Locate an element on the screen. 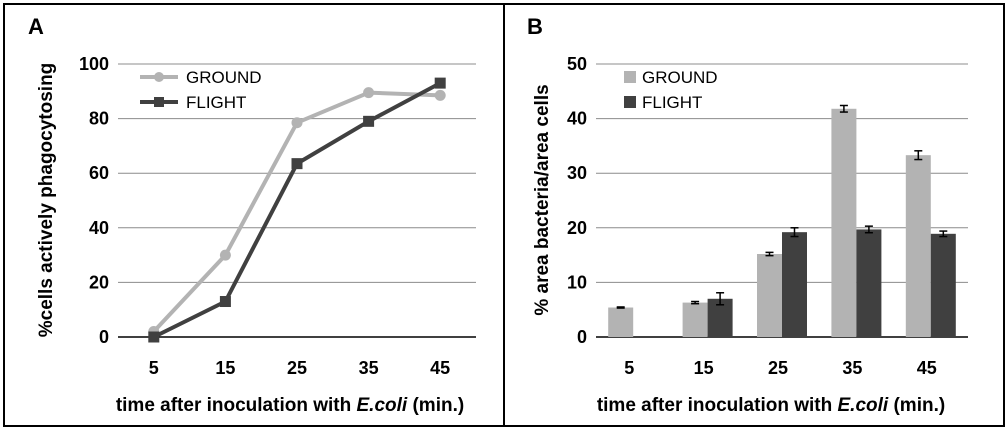 The width and height of the screenshot is (1008, 432). panel-a-x-title-suffix: (min.) is located at coordinates (435, 405).